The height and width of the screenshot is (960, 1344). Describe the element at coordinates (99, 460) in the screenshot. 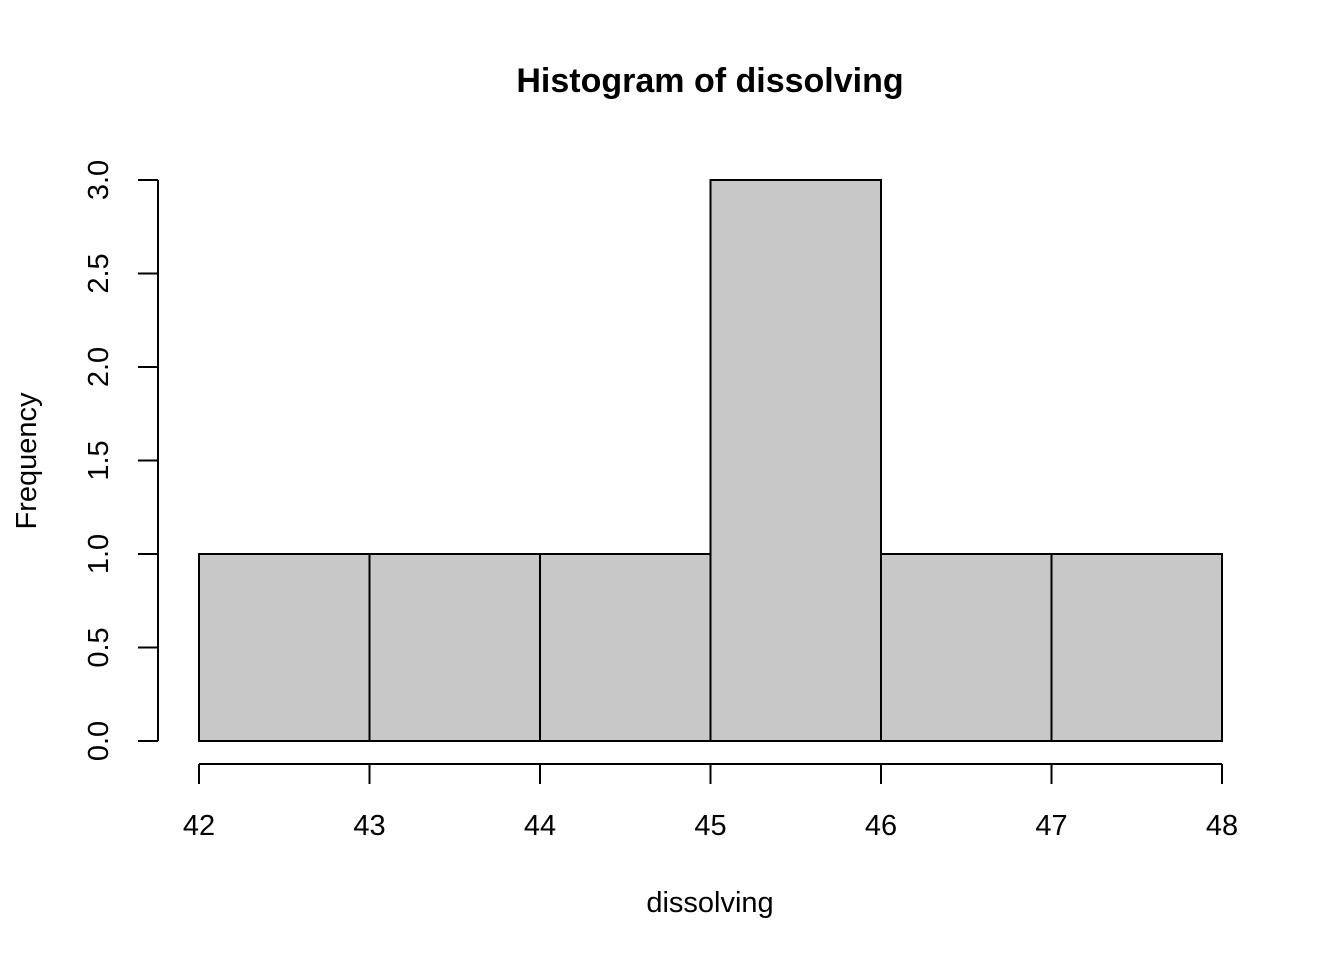

I see `y-tick-label: 1.5` at that location.